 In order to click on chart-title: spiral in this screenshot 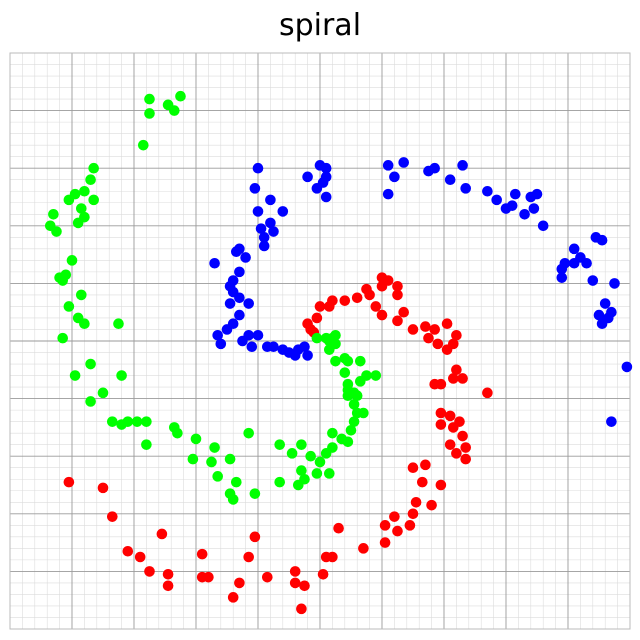, I will do `click(320, 25)`.